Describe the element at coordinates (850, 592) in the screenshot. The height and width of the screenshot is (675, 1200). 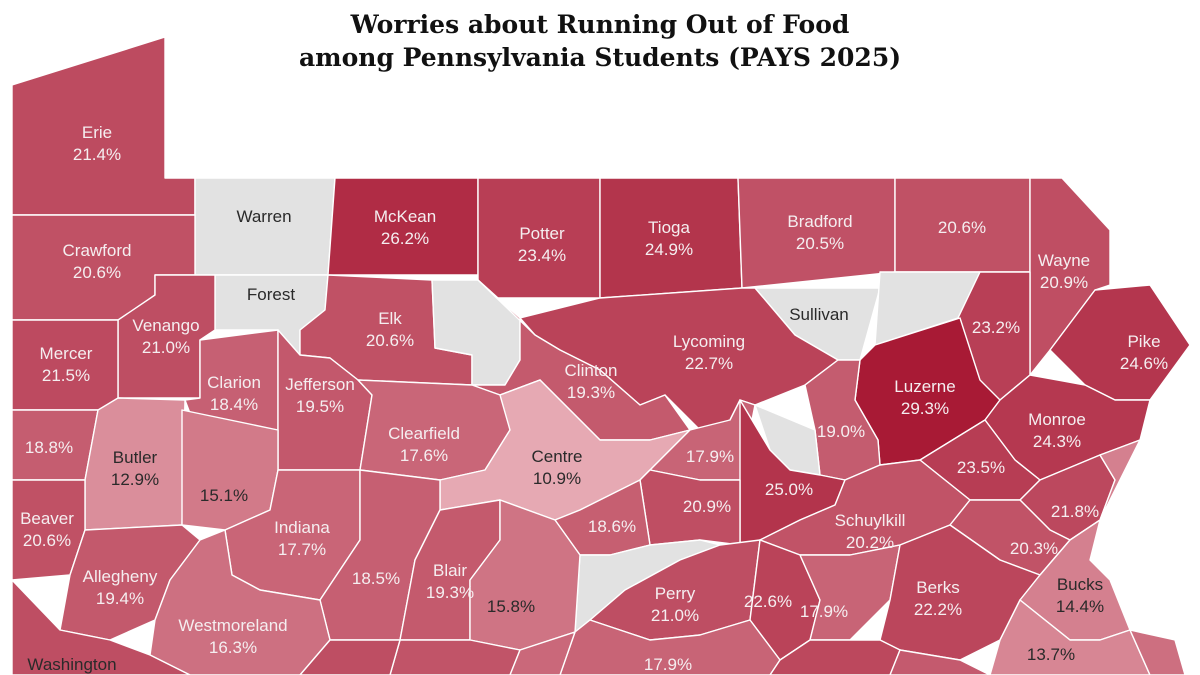
I see `county-lebanon` at that location.